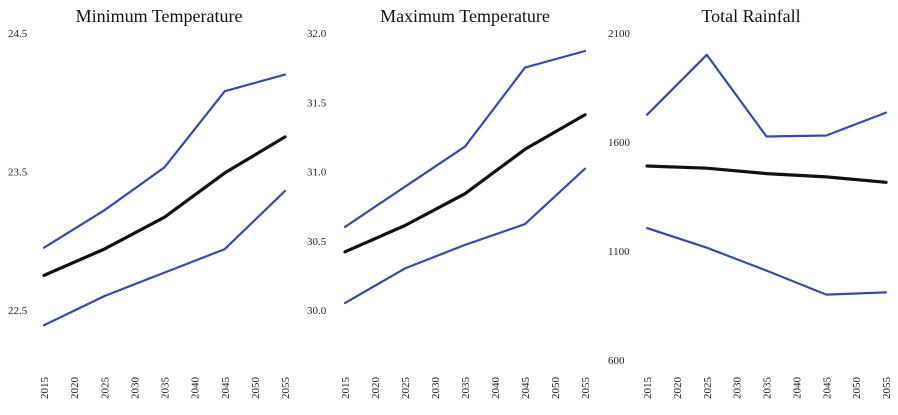  Describe the element at coordinates (18, 34) in the screenshot. I see `y-tick-label: 24.5` at that location.